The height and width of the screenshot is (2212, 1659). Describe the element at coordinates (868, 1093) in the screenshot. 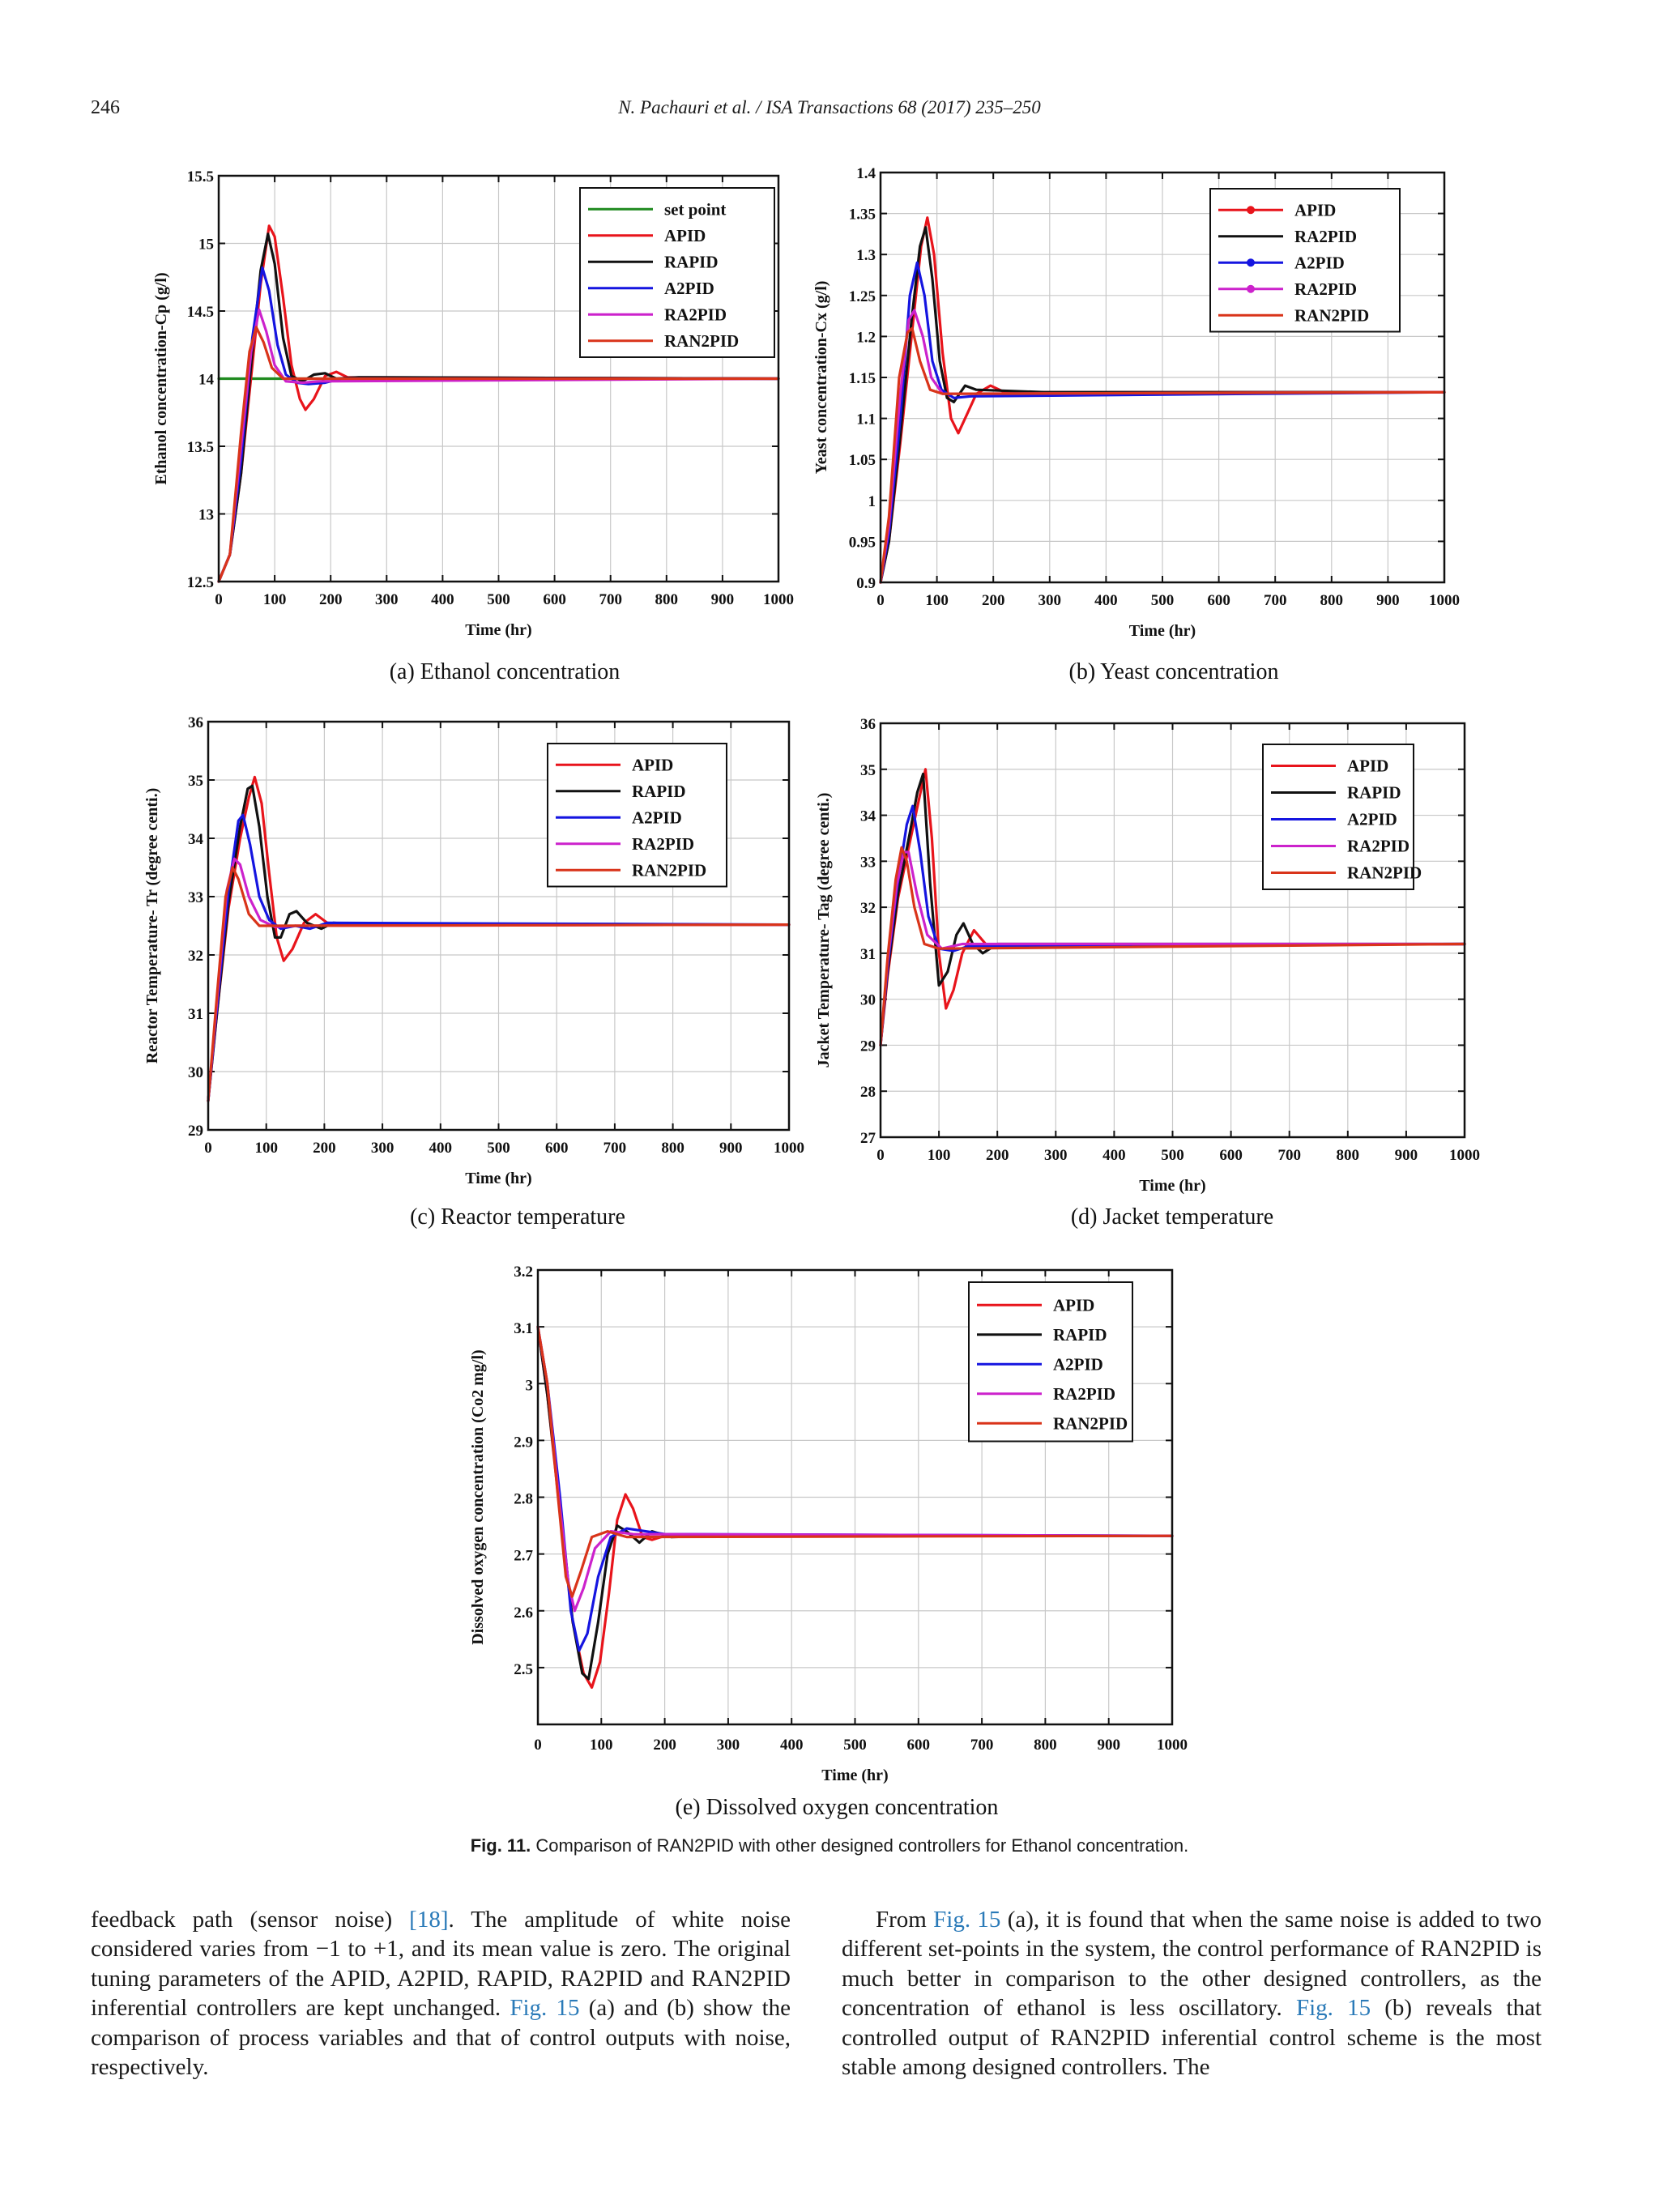

I see `y-tick-label: 28` at that location.